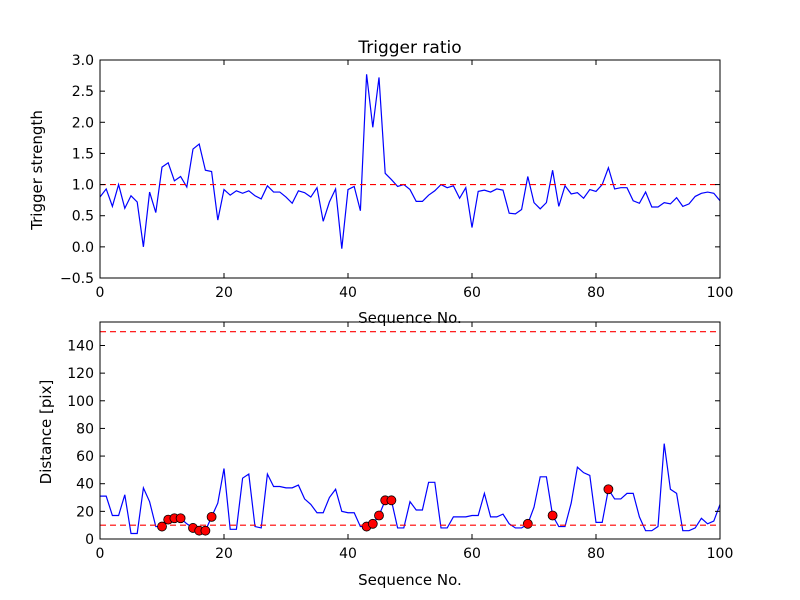  What do you see at coordinates (83, 186) in the screenshot?
I see `top-chart-y-tick-label: 1.0` at bounding box center [83, 186].